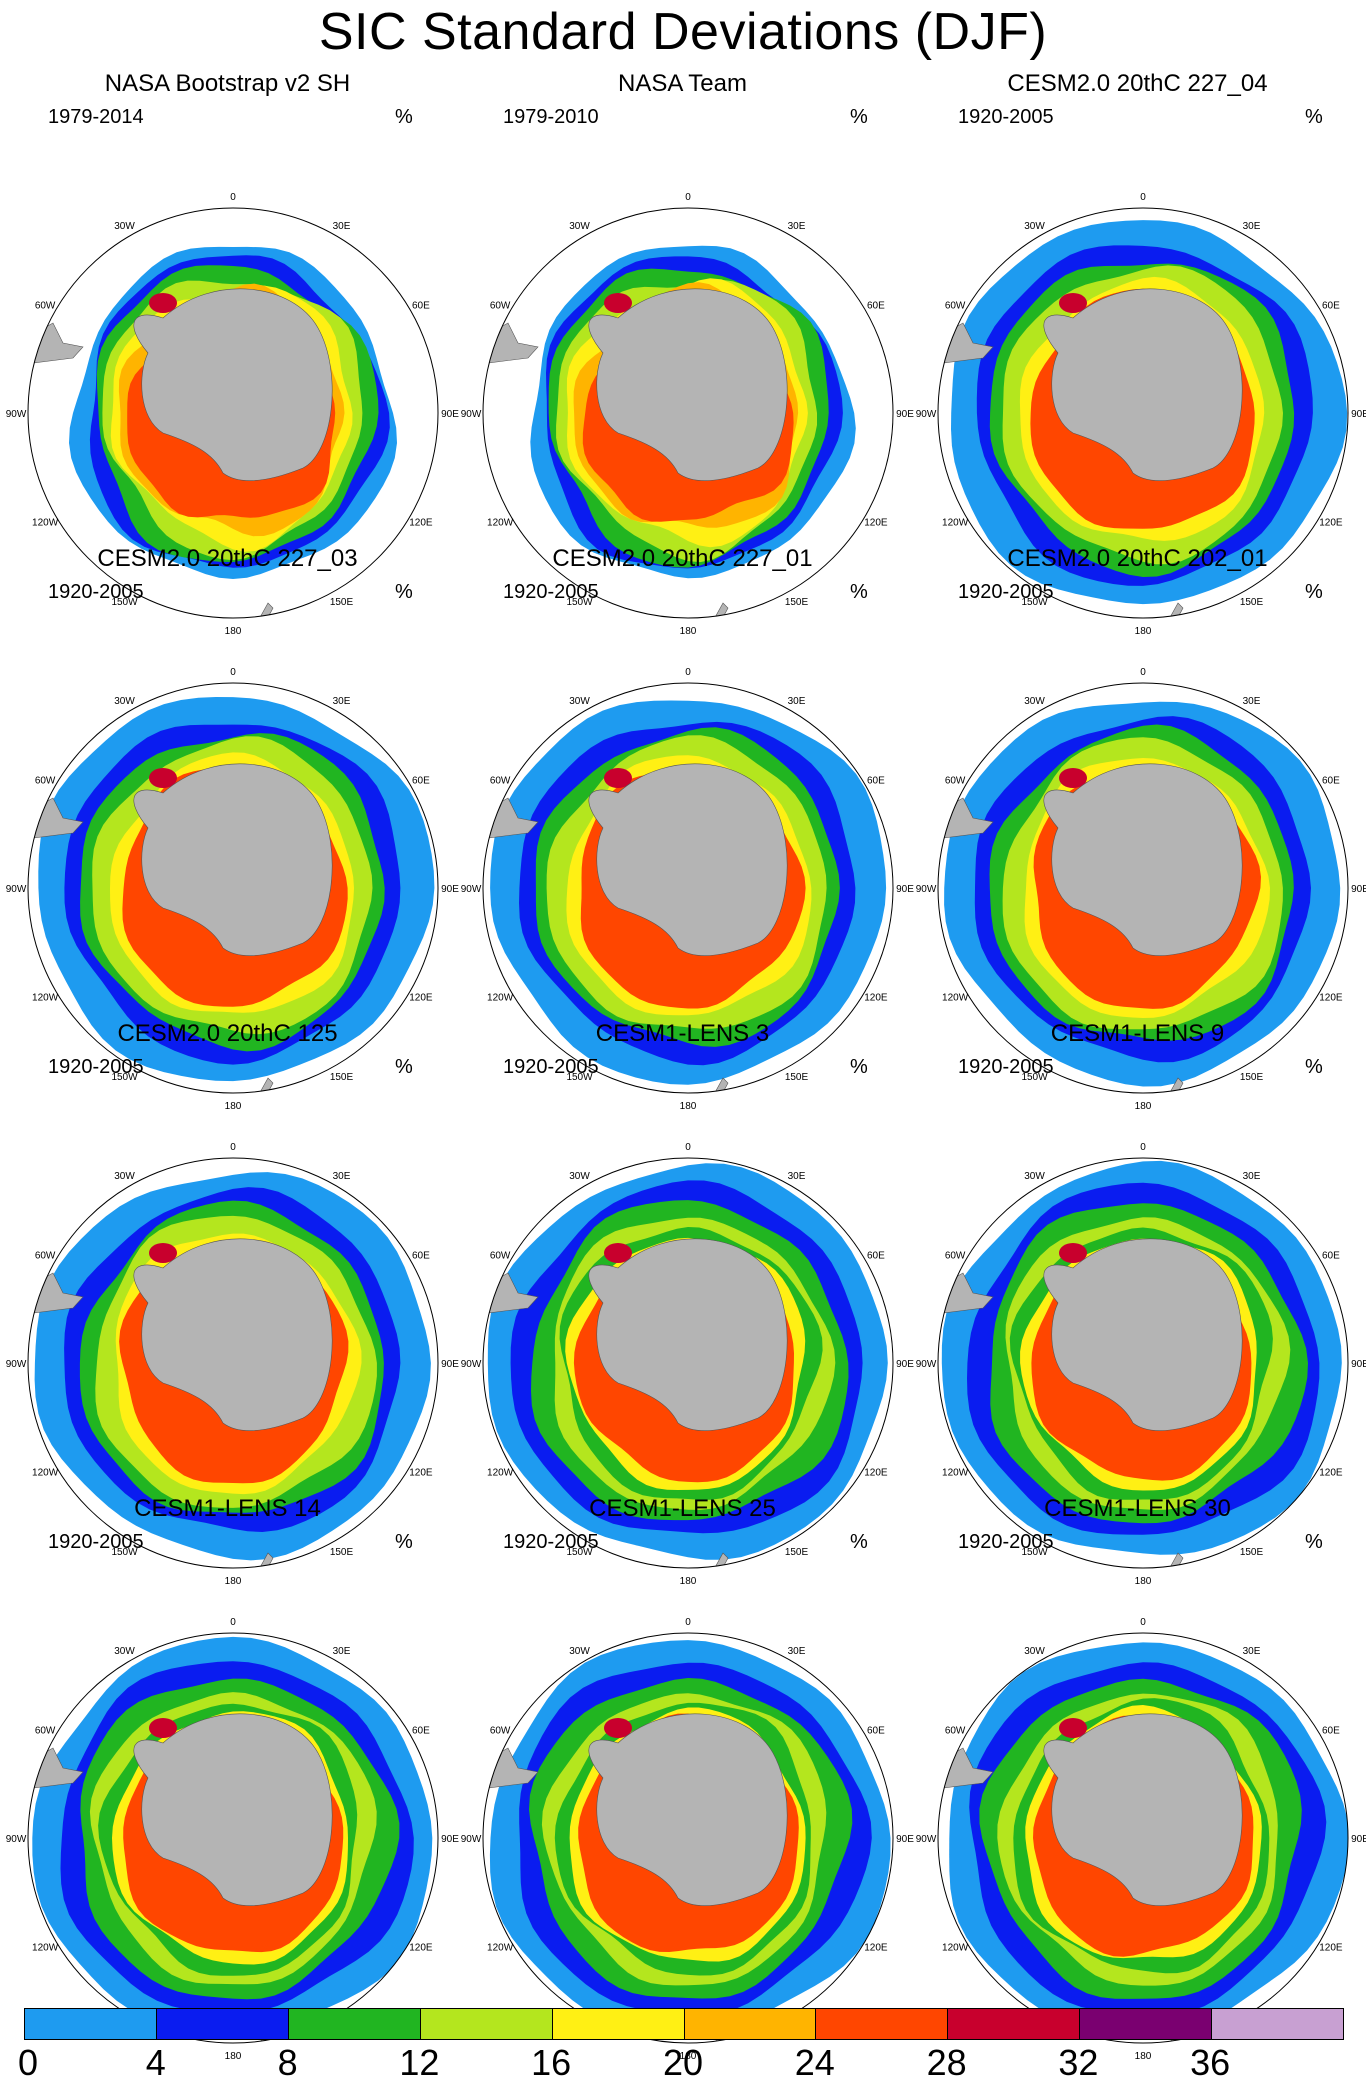 The width and height of the screenshot is (1366, 2084). What do you see at coordinates (1137, 1508) in the screenshot?
I see `panel-title: CESM1-LENS 30` at bounding box center [1137, 1508].